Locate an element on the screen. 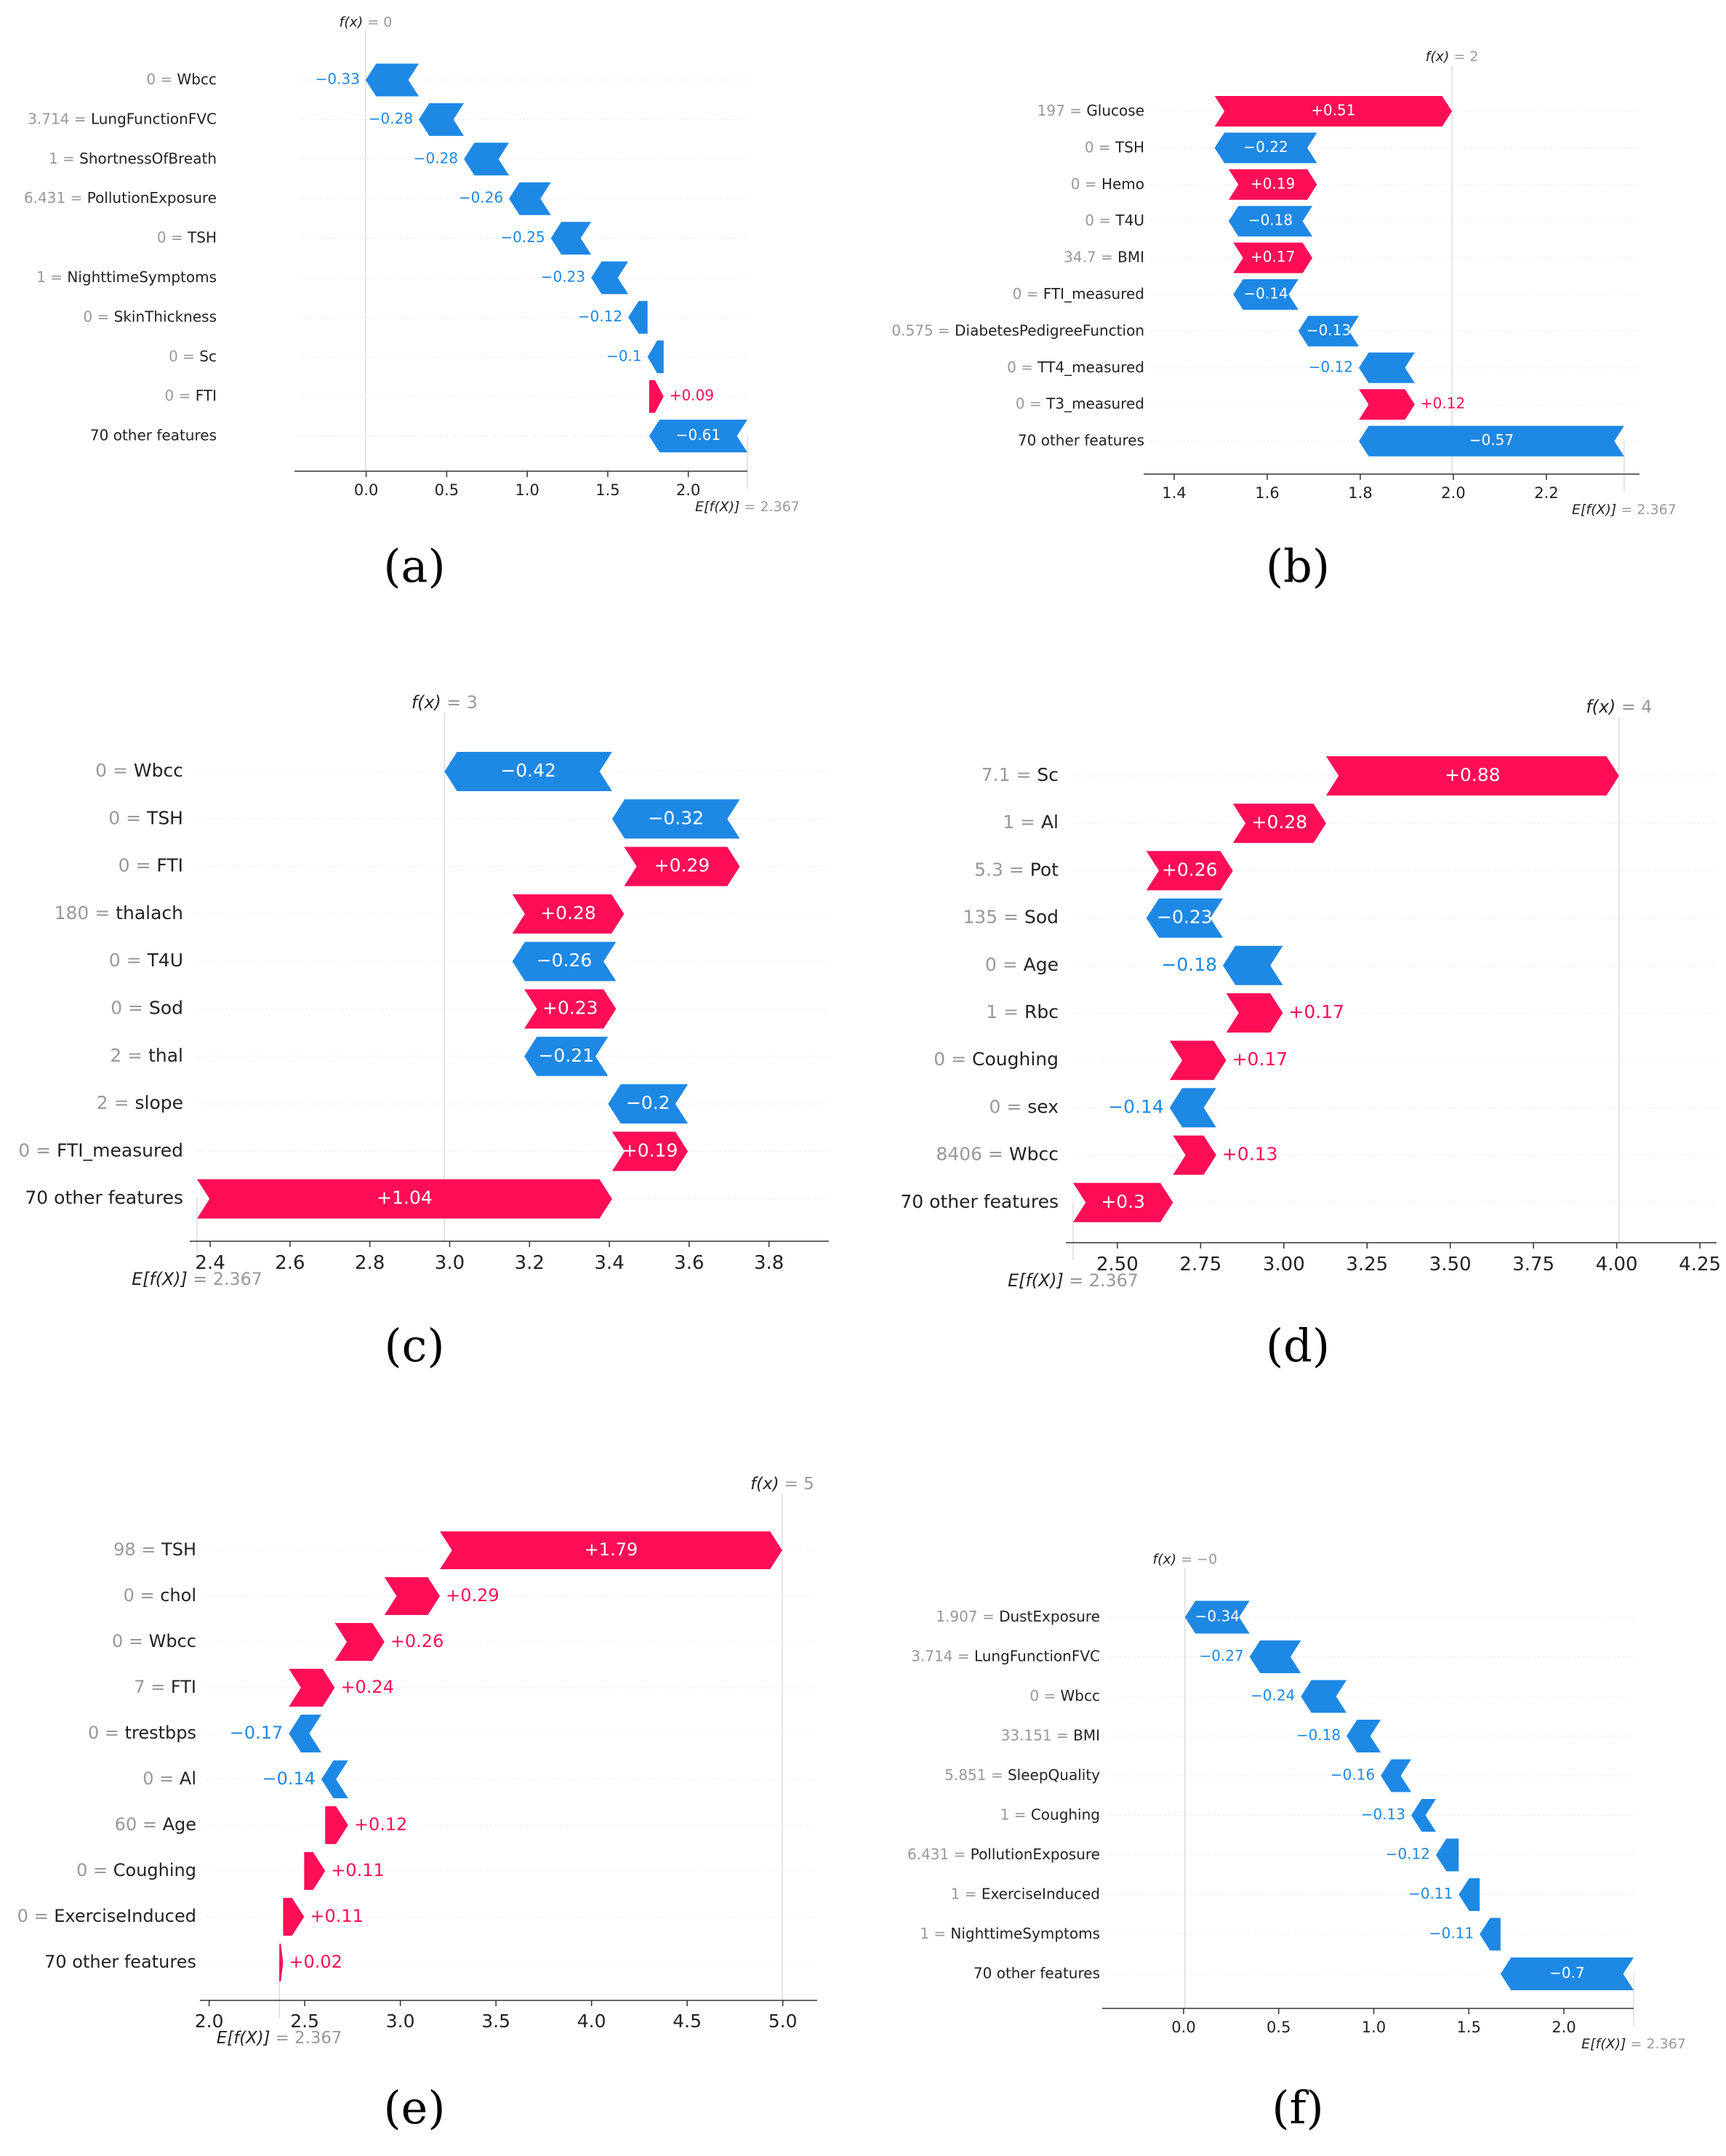 Image resolution: width=1726 pixels, height=2156 pixels. feature-label: 1.907 = DustExposure is located at coordinates (1018, 1616).